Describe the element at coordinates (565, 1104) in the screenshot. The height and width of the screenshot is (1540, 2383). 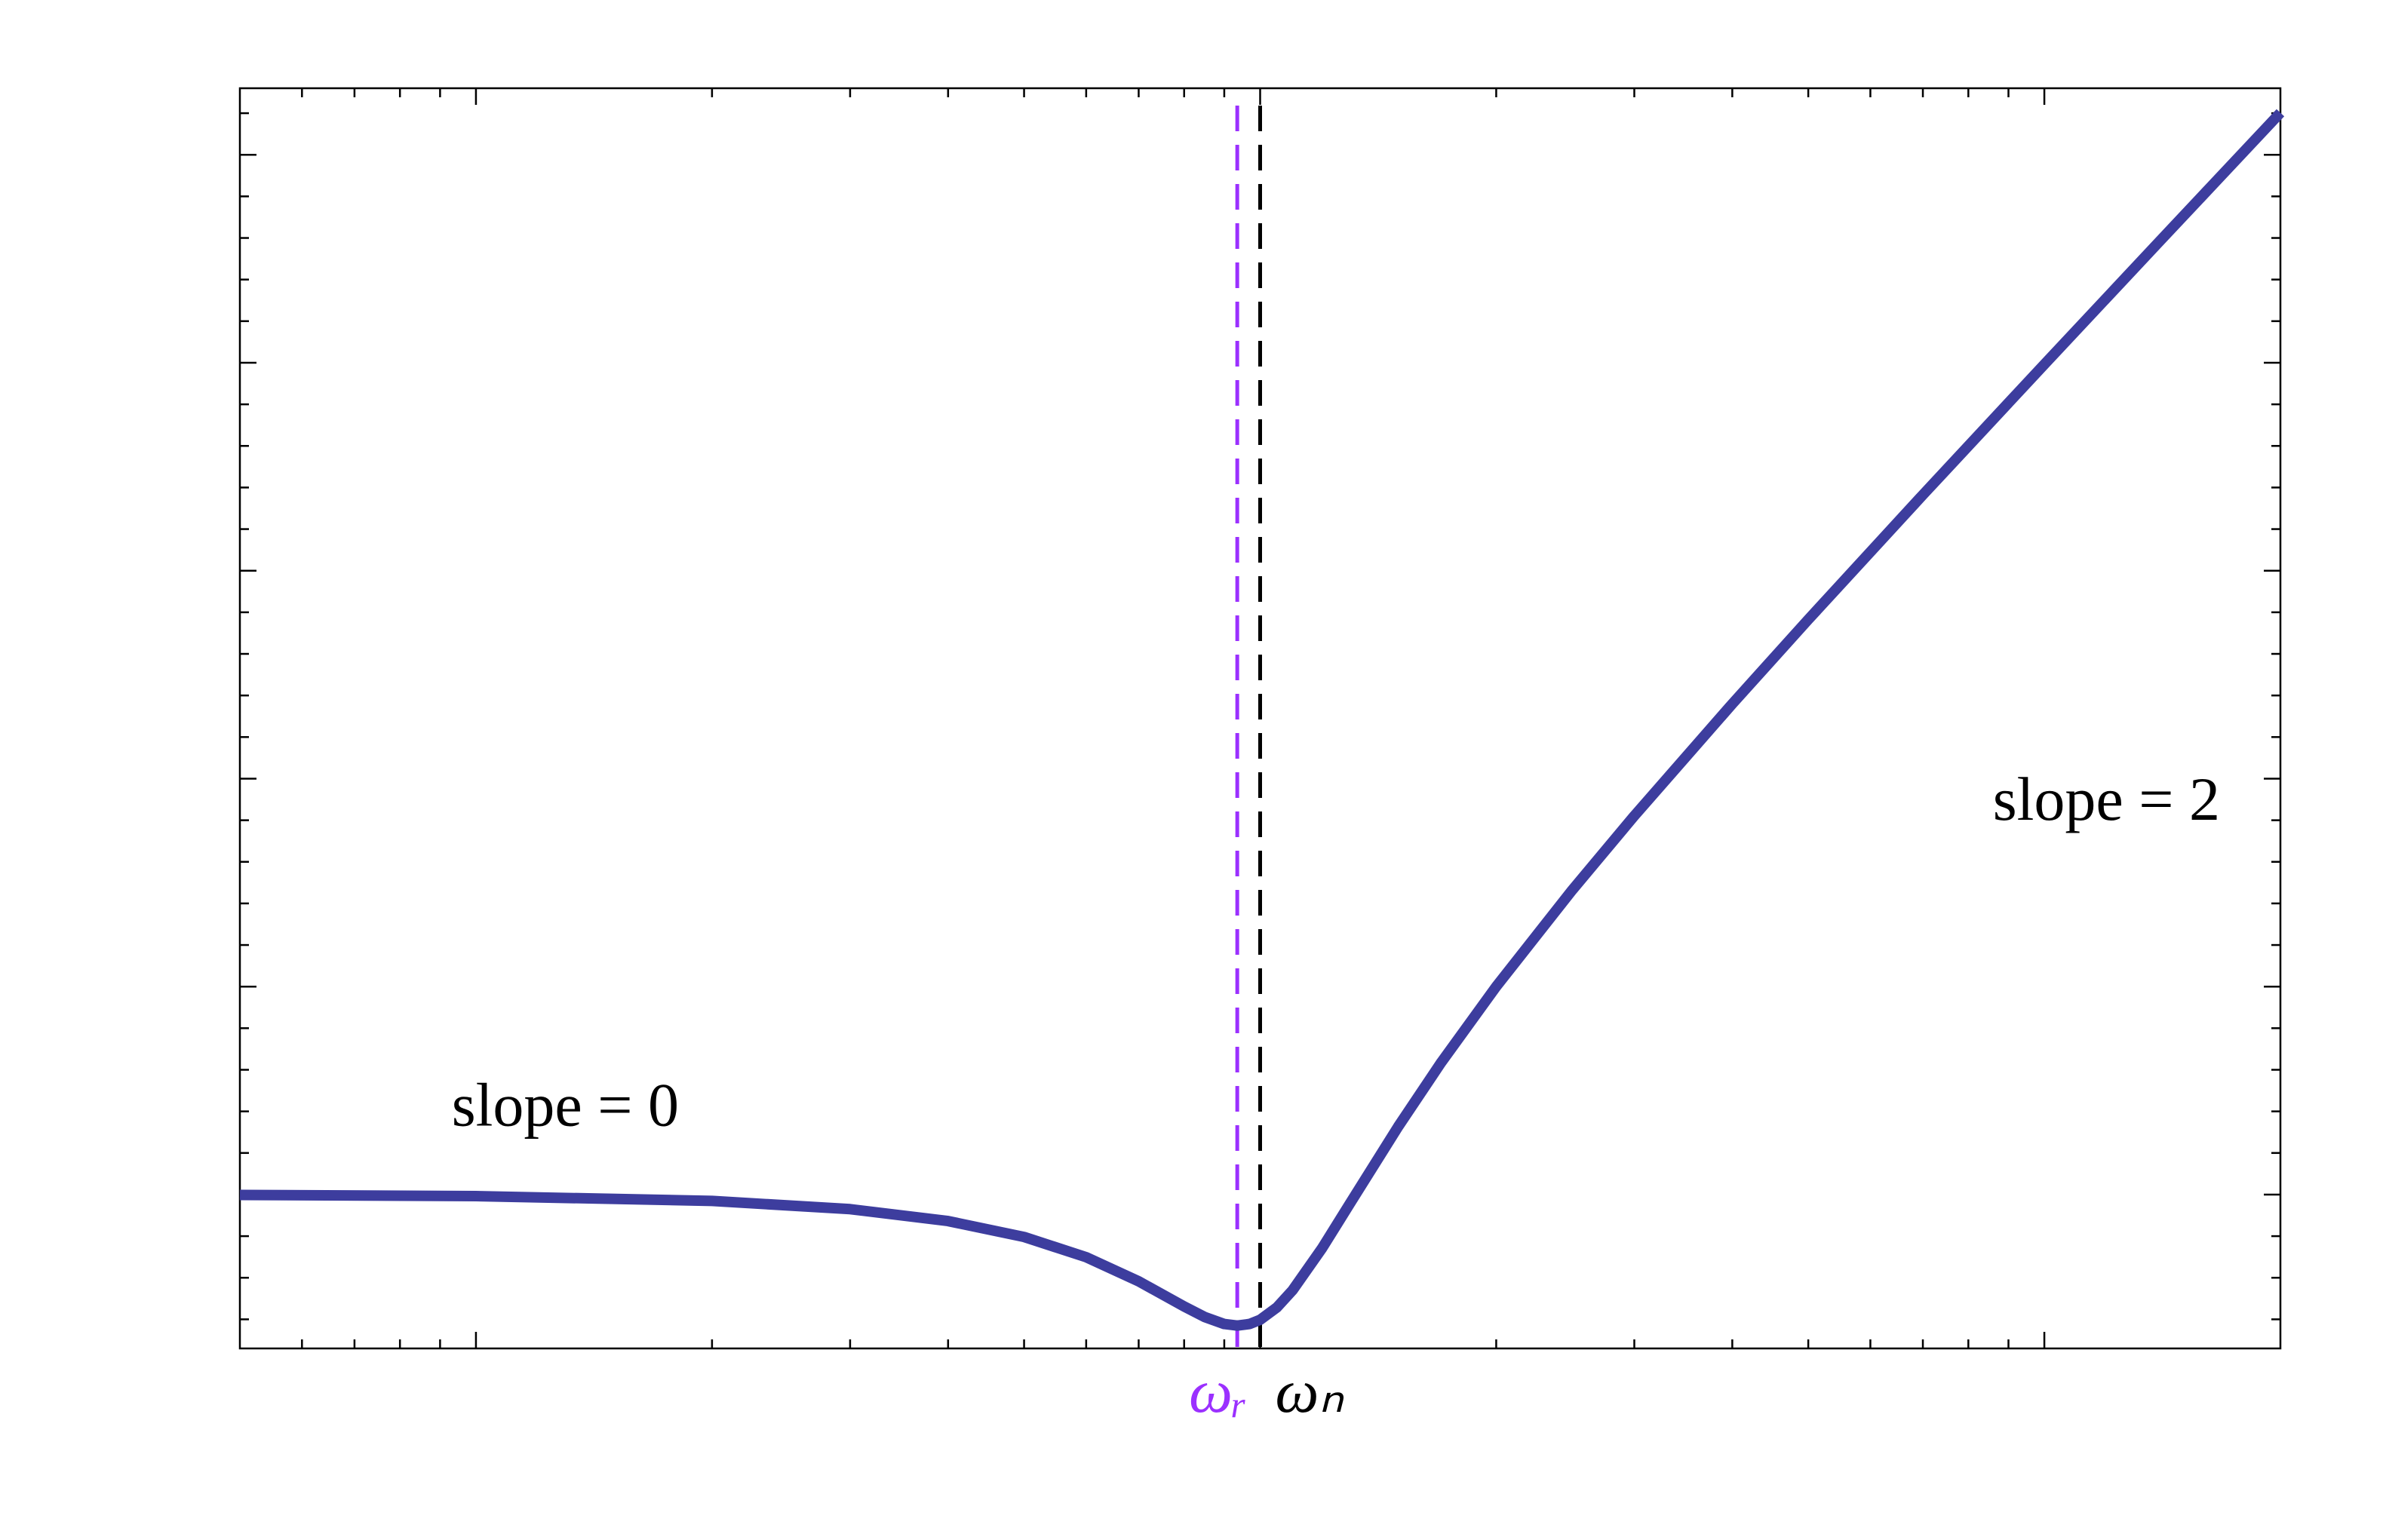
I see `annotation: slope = 0` at that location.